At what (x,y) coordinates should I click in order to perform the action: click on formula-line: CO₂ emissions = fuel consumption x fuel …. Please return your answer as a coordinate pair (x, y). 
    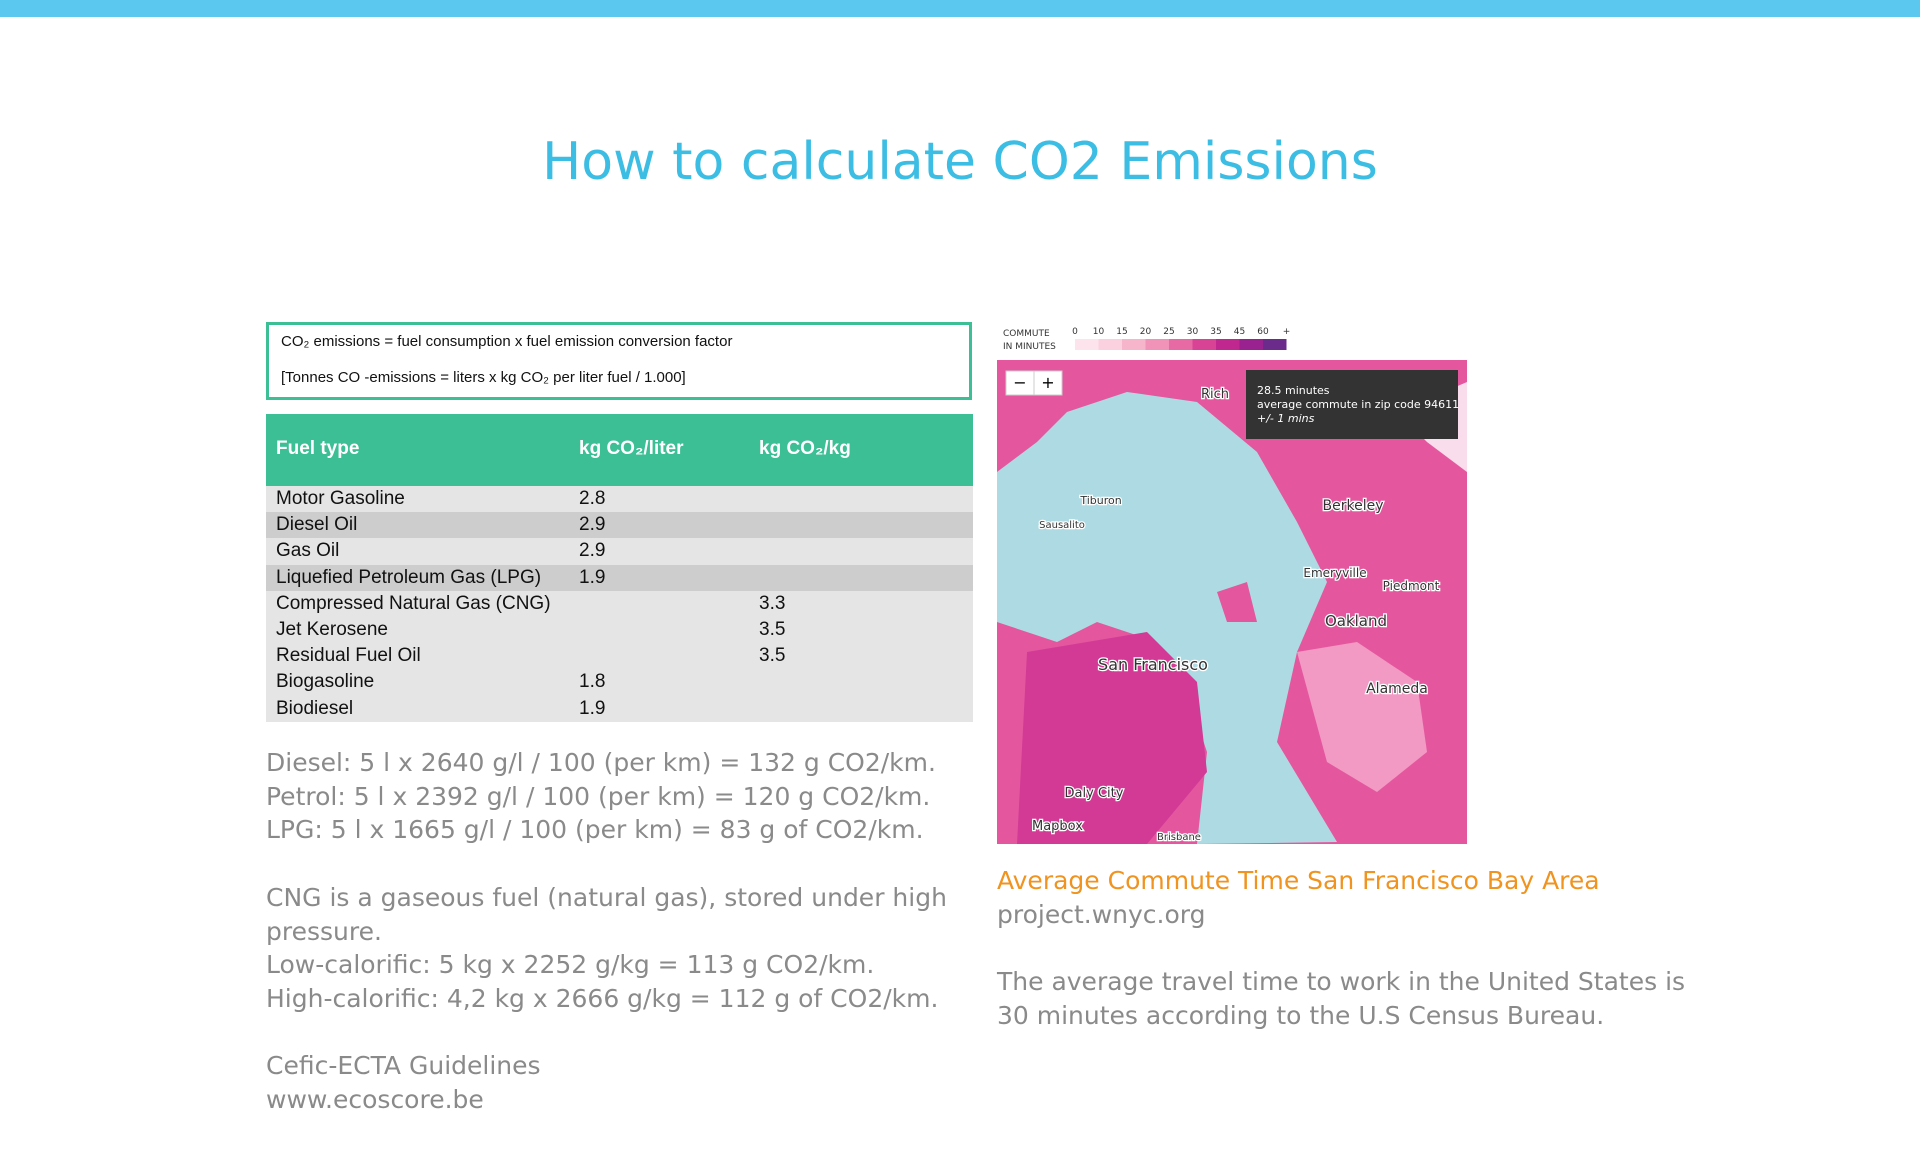
    Looking at the image, I should click on (507, 341).